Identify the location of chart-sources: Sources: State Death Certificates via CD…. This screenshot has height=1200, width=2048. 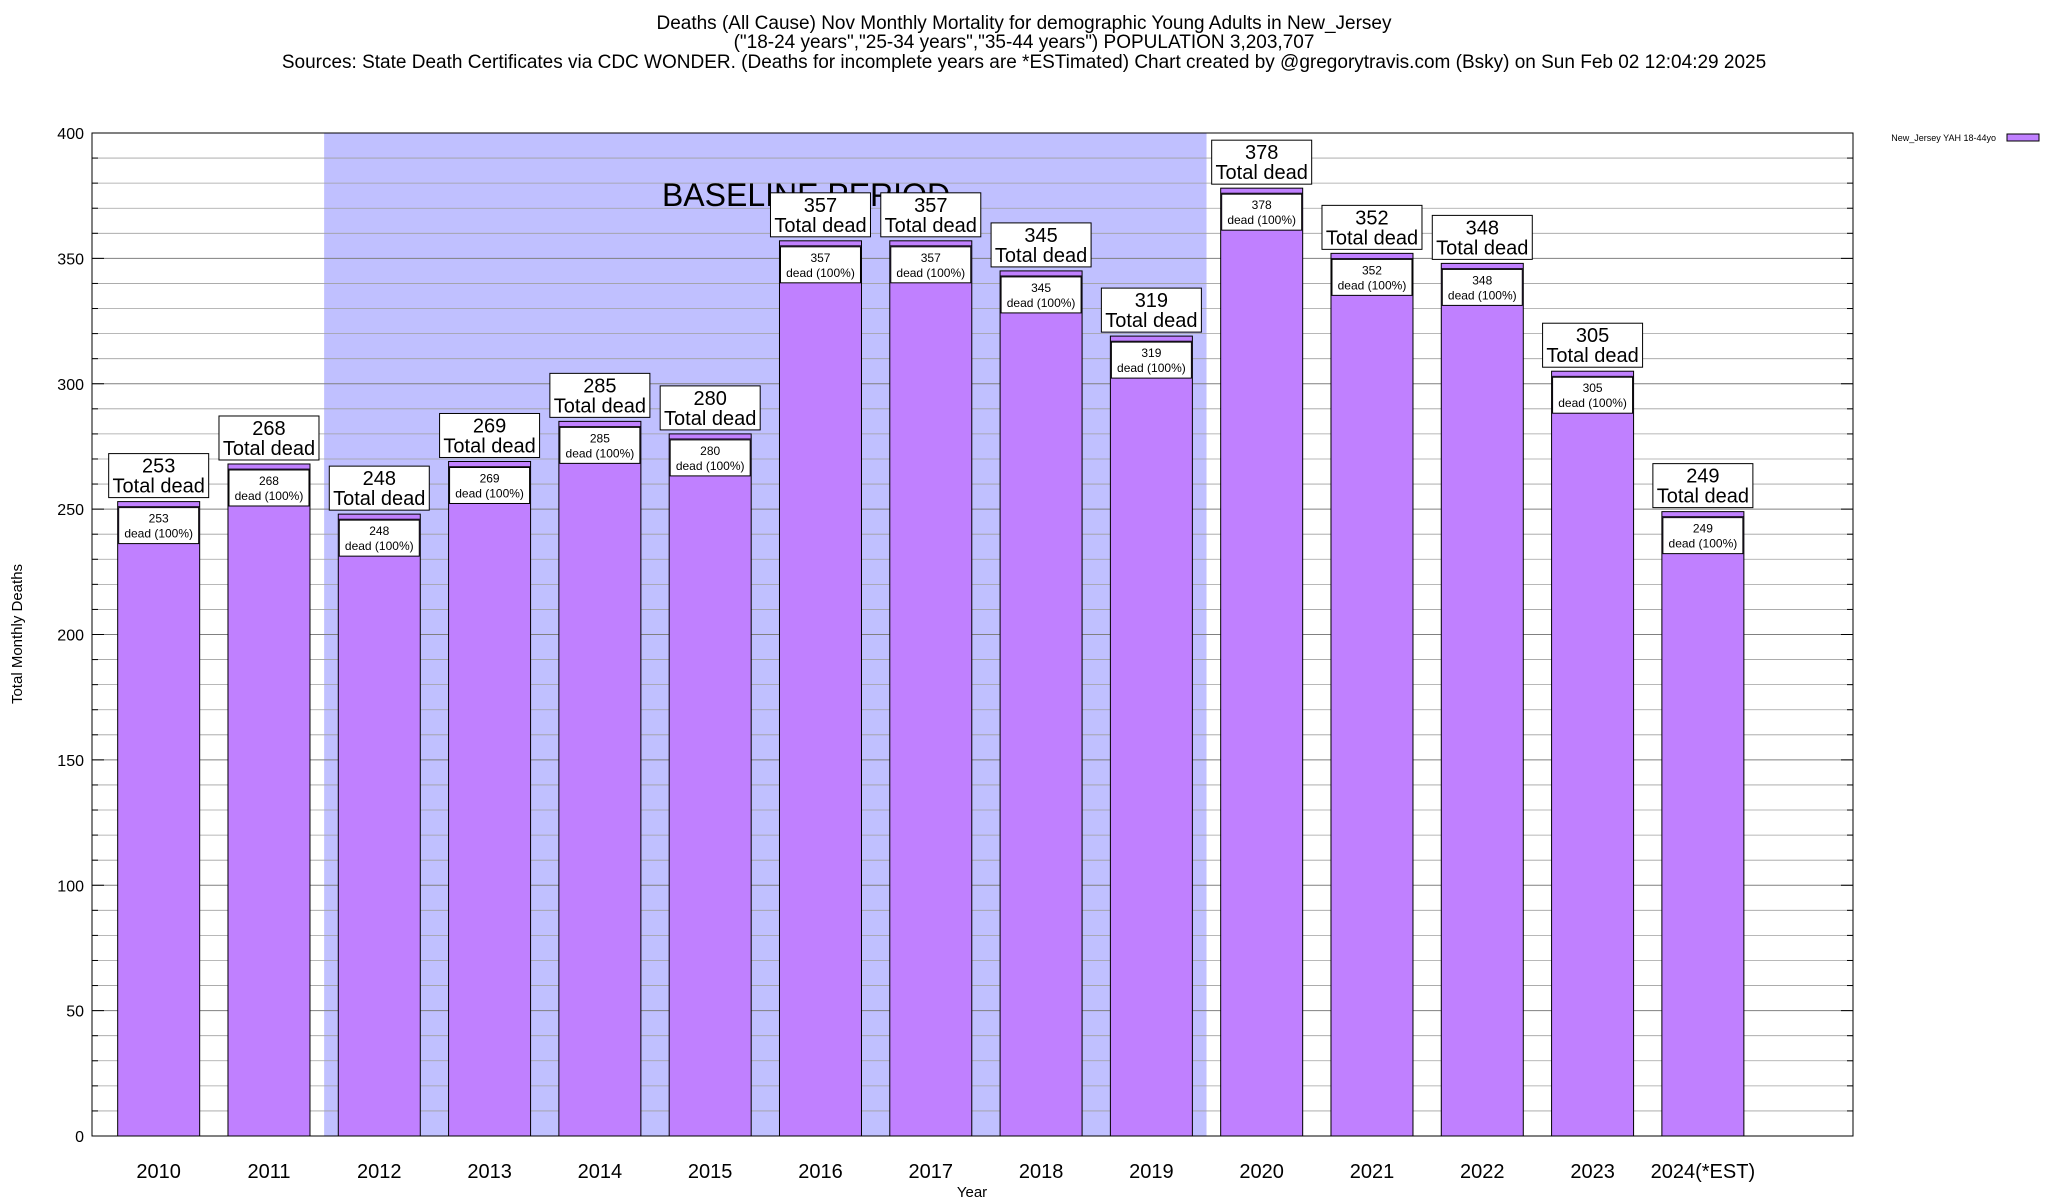
(1024, 62).